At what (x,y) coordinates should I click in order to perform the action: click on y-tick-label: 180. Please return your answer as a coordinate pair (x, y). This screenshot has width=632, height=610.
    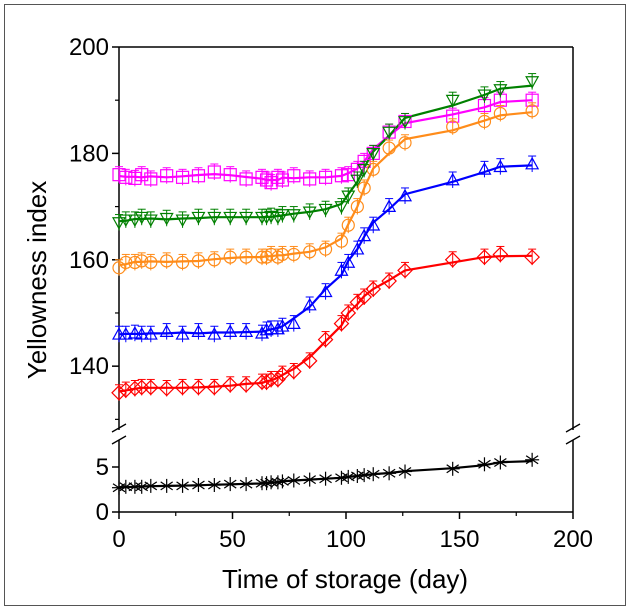
    Looking at the image, I should click on (89, 153).